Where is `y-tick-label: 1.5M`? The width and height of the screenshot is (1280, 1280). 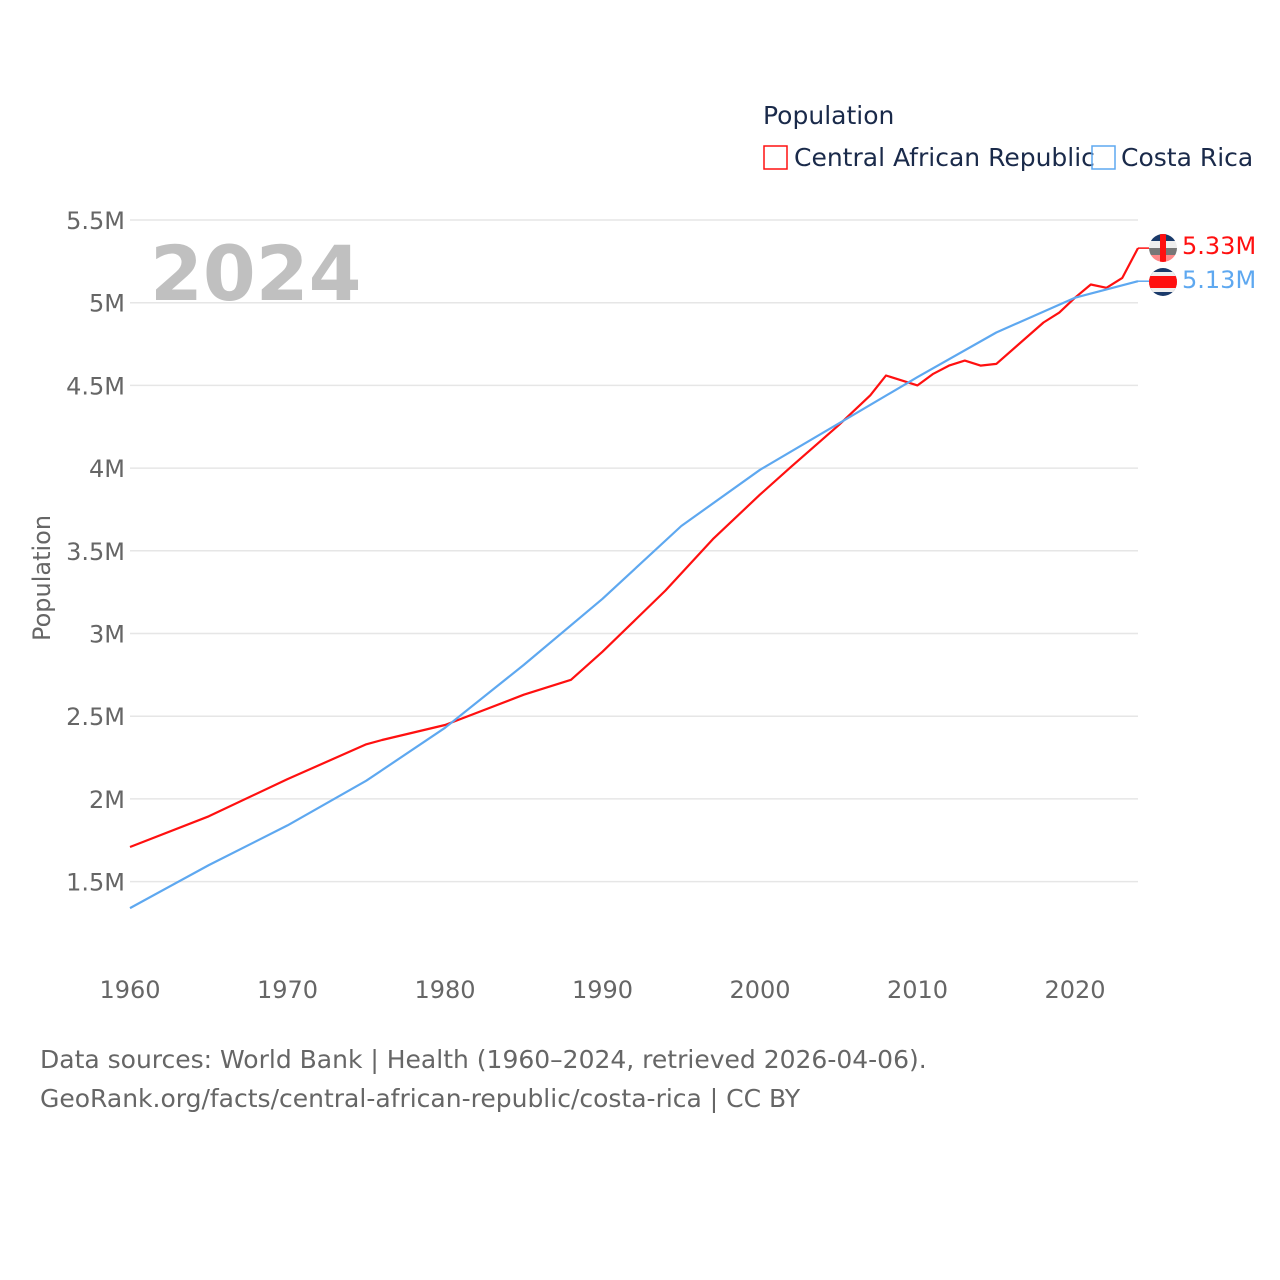
y-tick-label: 1.5M is located at coordinates (95, 883).